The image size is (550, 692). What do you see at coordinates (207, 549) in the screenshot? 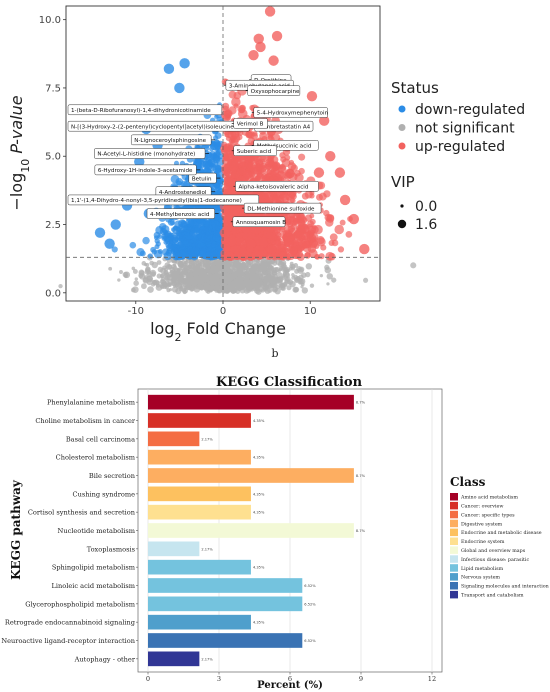
I see `kegg-bar-value-label: 2.17%` at bounding box center [207, 549].